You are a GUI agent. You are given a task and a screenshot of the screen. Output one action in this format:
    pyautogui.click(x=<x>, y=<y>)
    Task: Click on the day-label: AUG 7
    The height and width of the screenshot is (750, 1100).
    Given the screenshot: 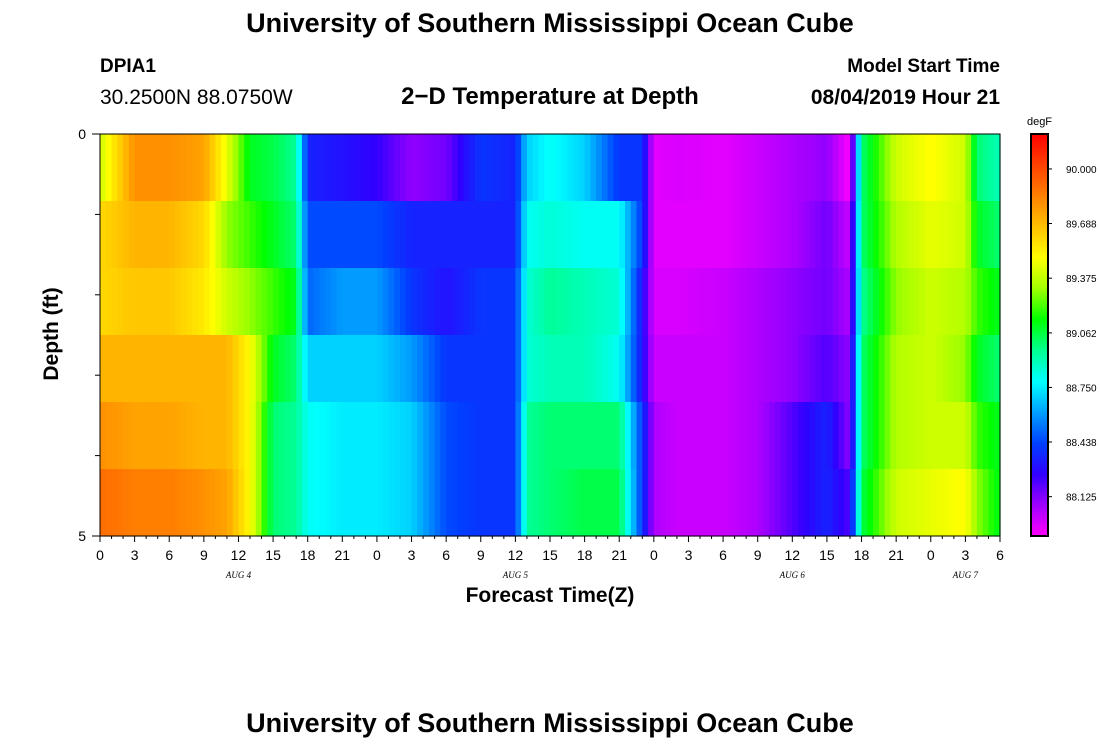 What is the action you would take?
    pyautogui.click(x=965, y=575)
    